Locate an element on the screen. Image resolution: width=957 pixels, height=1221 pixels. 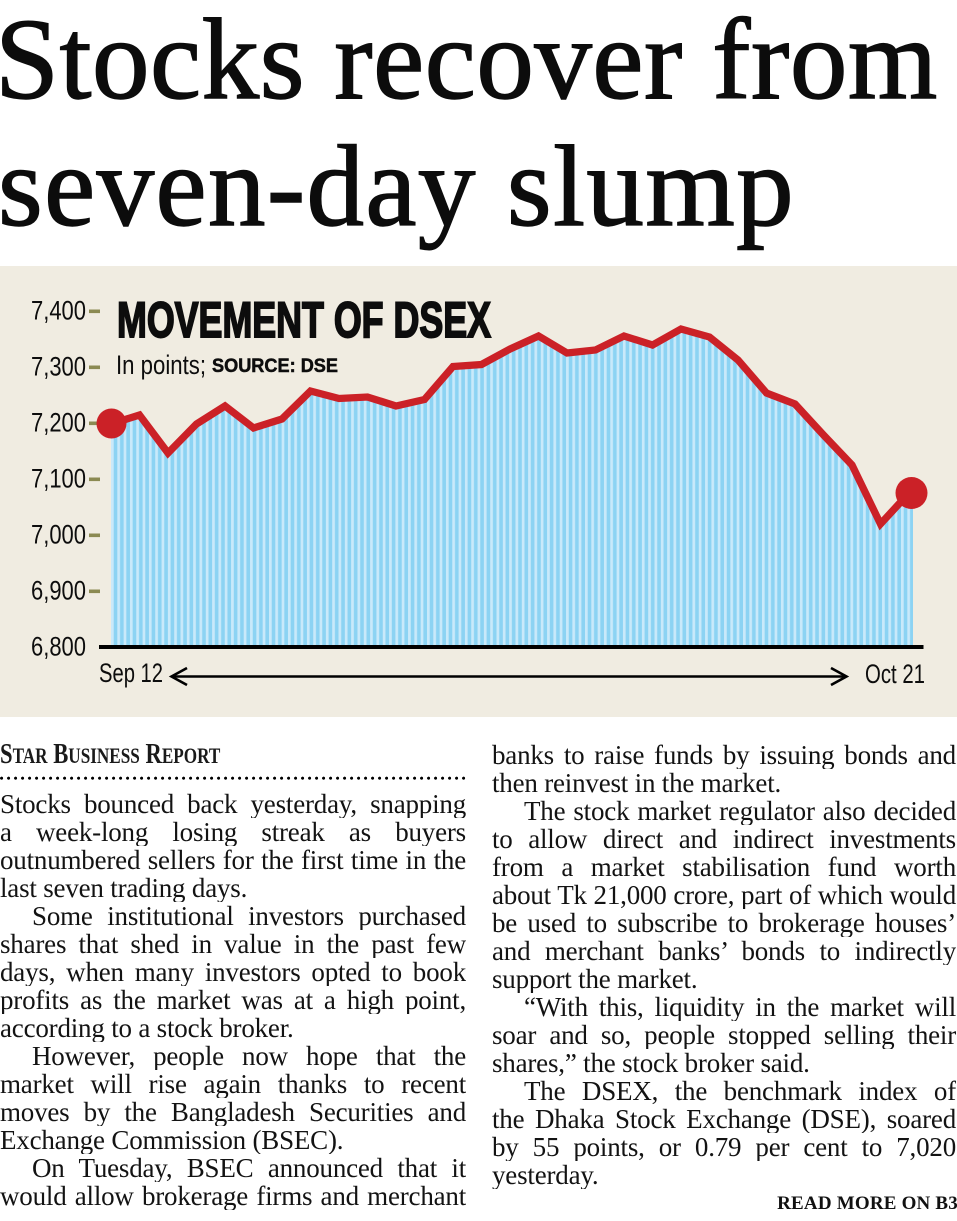
svg-text: MOVEMENT OF DSEX is located at coordinates (304, 320).